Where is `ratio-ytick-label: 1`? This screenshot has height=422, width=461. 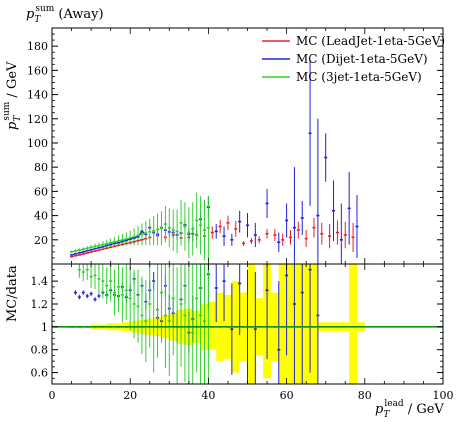 ratio-ytick-label: 1 is located at coordinates (44, 327).